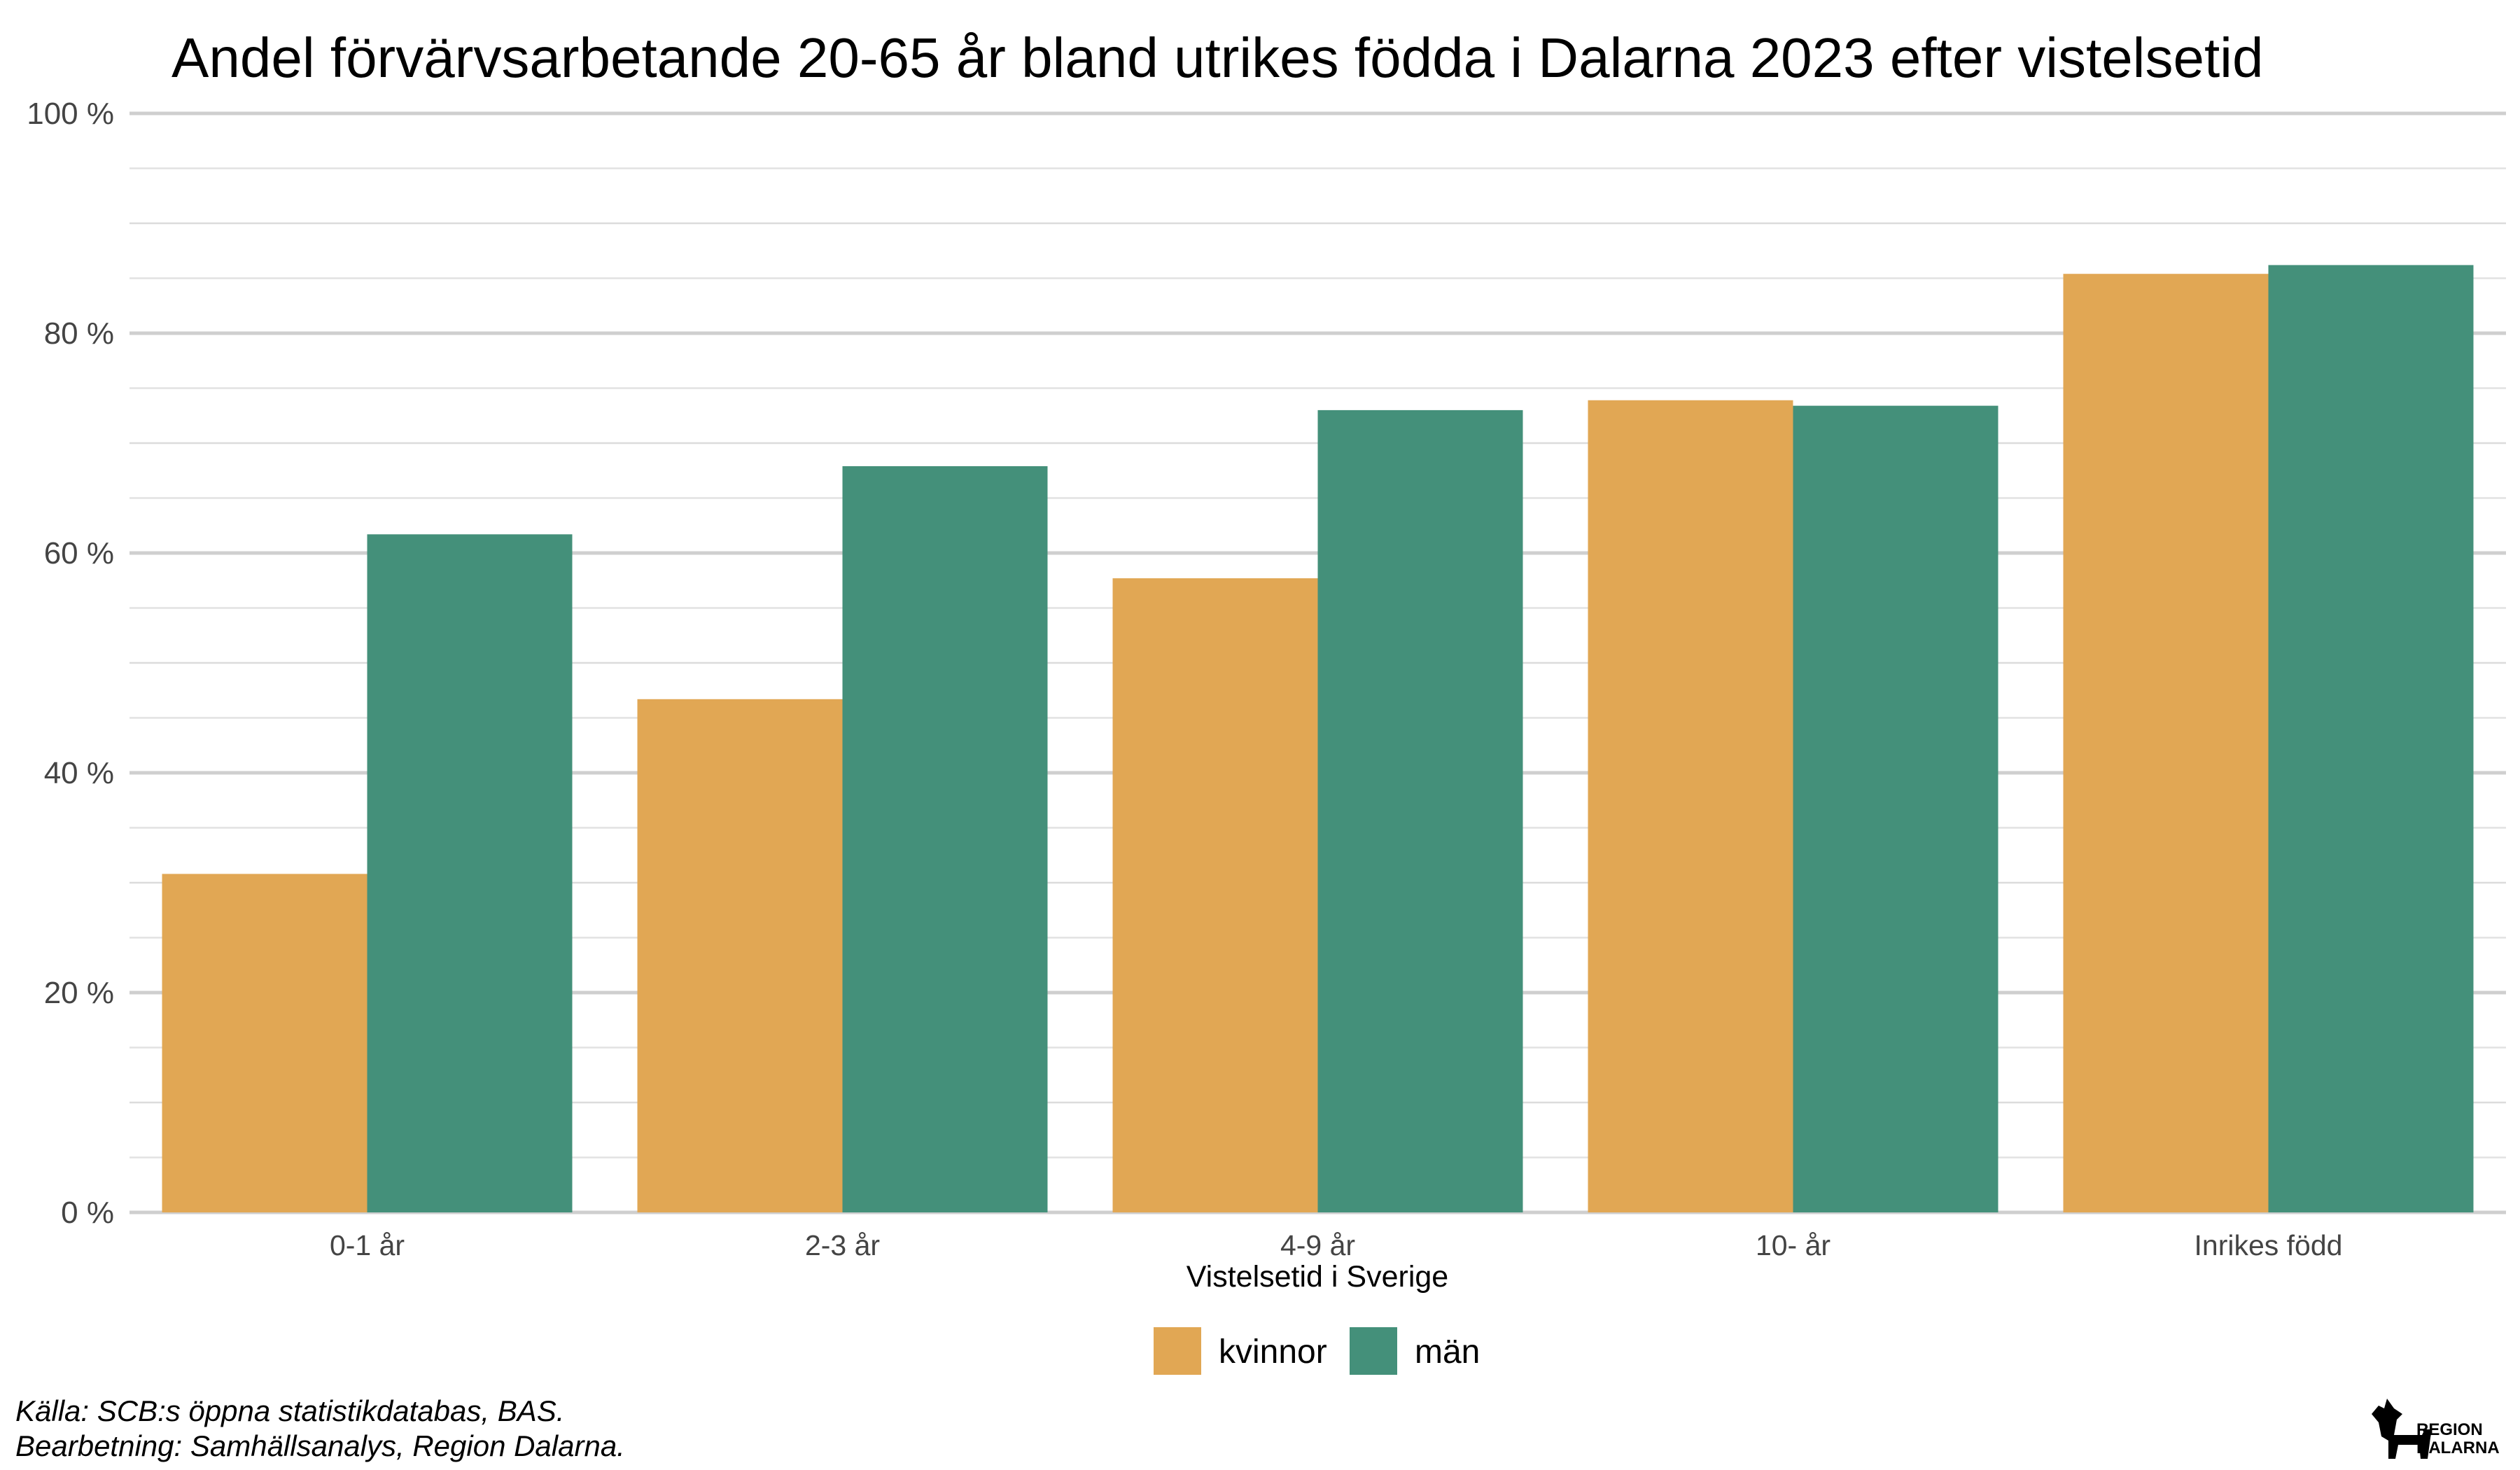  What do you see at coordinates (79, 333) in the screenshot?
I see `y-tick-label: 80 %` at bounding box center [79, 333].